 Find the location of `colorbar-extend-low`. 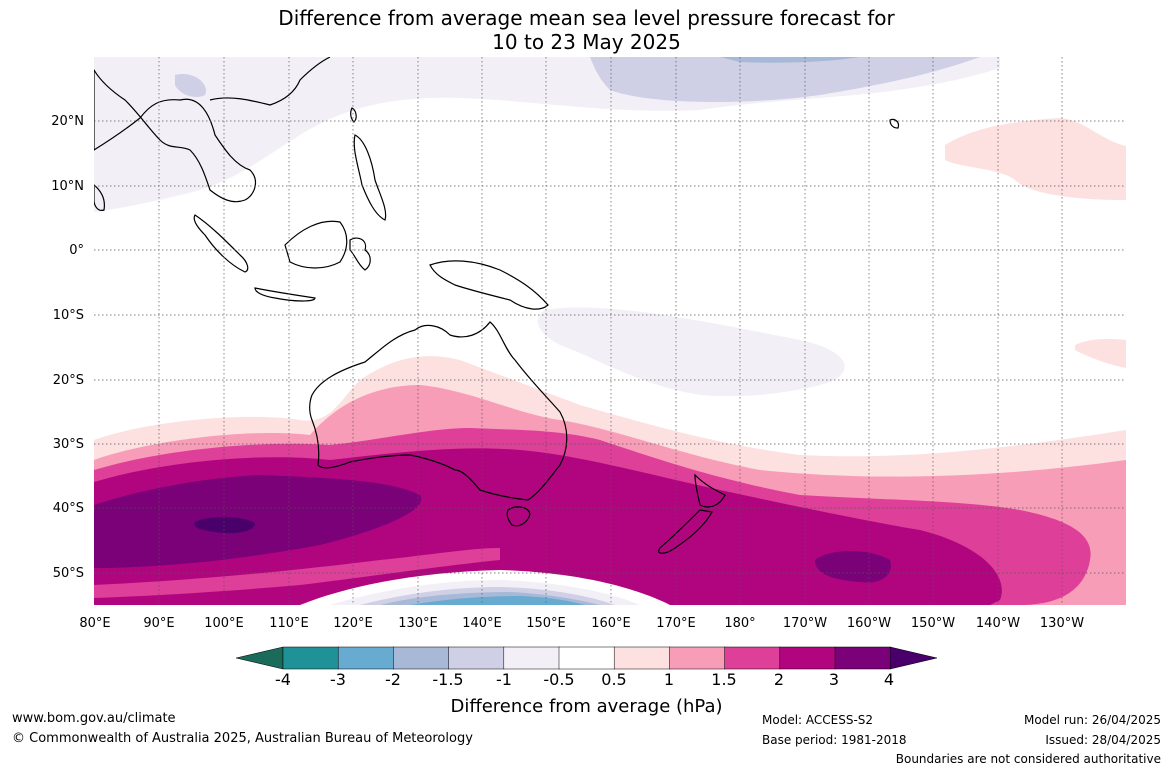

colorbar-extend-low is located at coordinates (259, 658).